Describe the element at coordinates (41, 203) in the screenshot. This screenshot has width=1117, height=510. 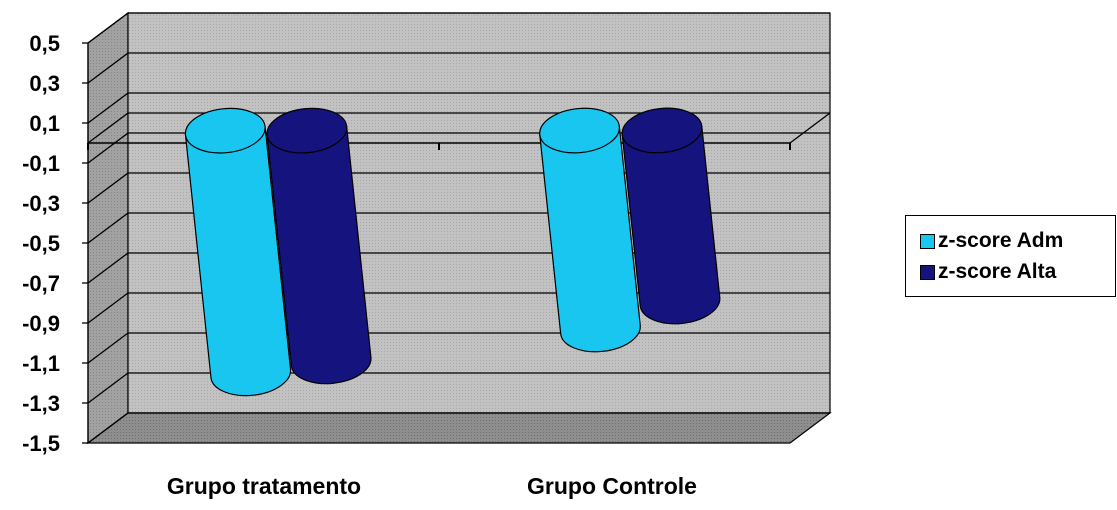
I see `y-tick-label-4: -0,3` at that location.